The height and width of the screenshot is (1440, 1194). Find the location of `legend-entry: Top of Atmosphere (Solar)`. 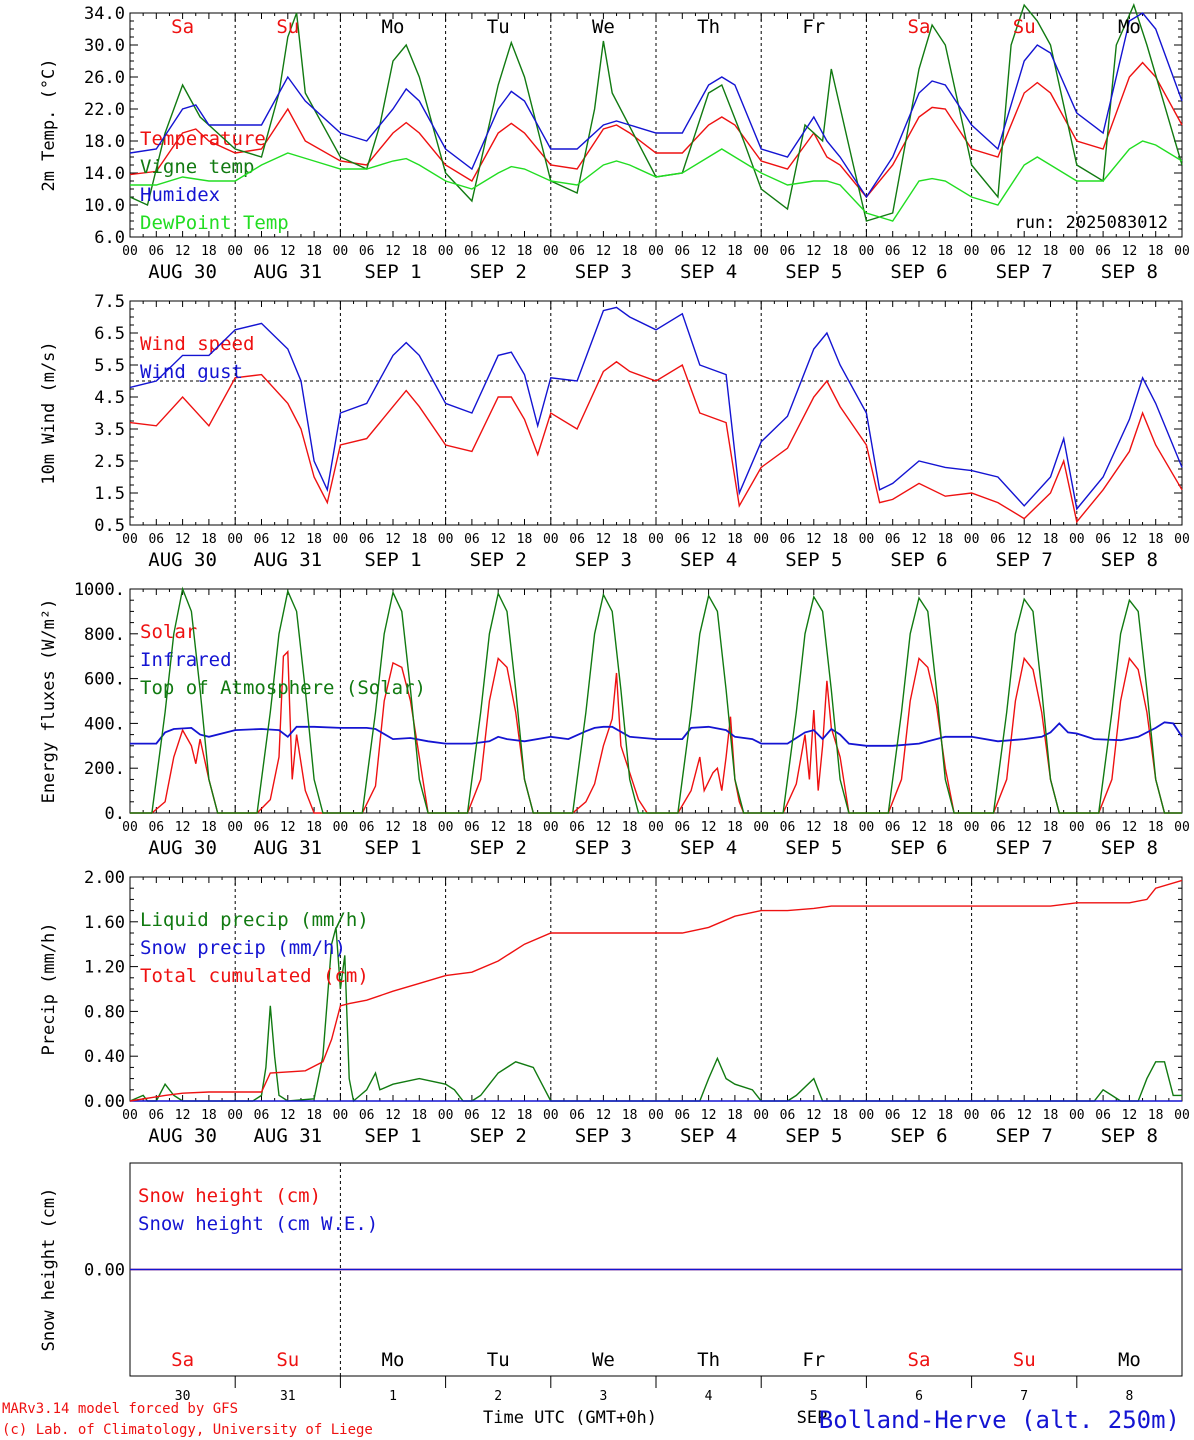

legend-entry: Top of Atmosphere (Solar) is located at coordinates (283, 688).